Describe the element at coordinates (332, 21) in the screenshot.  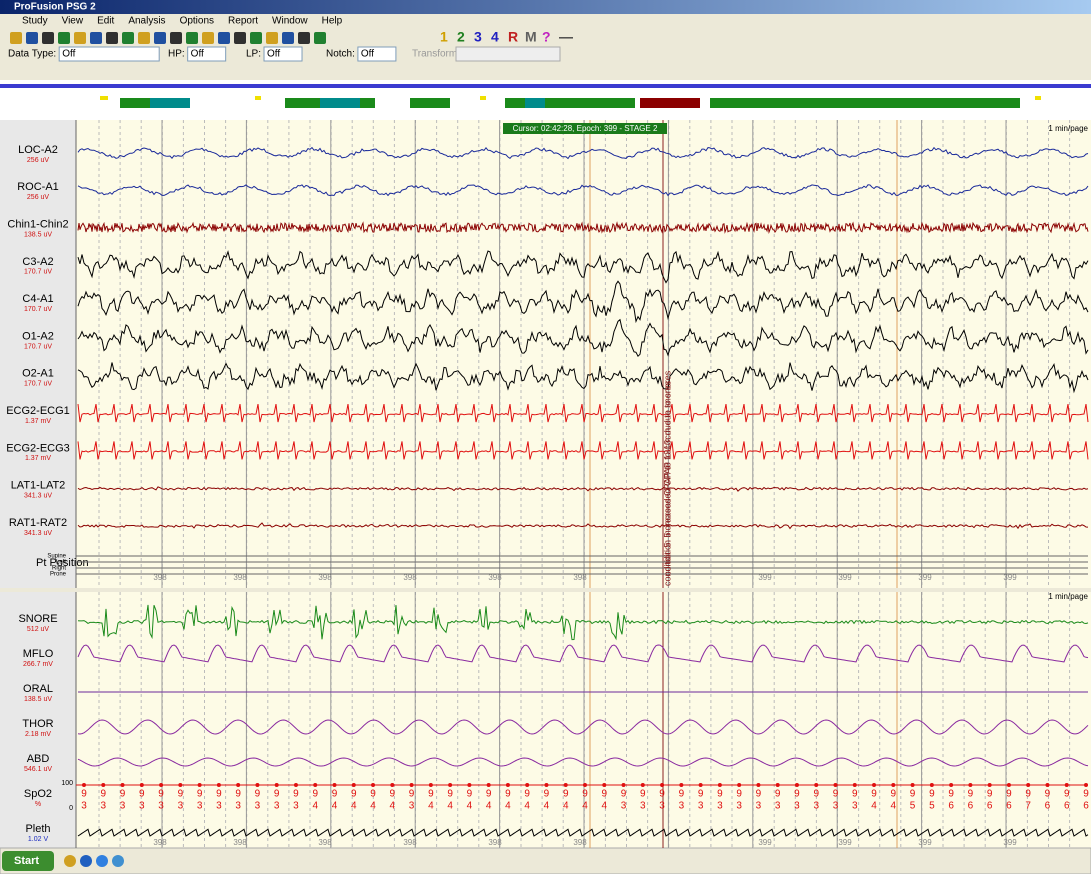
I see `menu-item: Help` at that location.